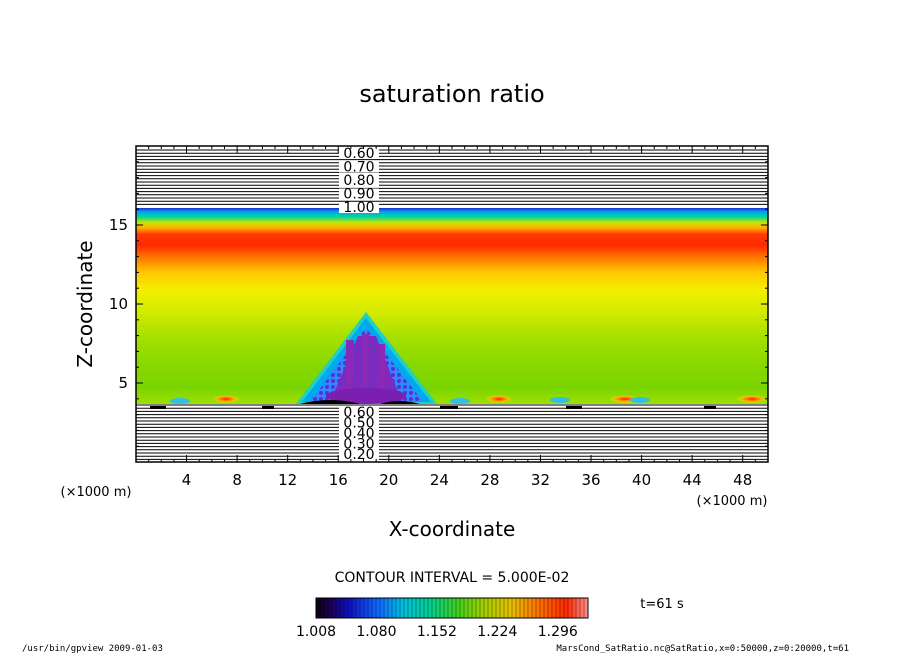 The width and height of the screenshot is (904, 654). What do you see at coordinates (452, 529) in the screenshot?
I see `x-axis-label: X-coordinate` at bounding box center [452, 529].